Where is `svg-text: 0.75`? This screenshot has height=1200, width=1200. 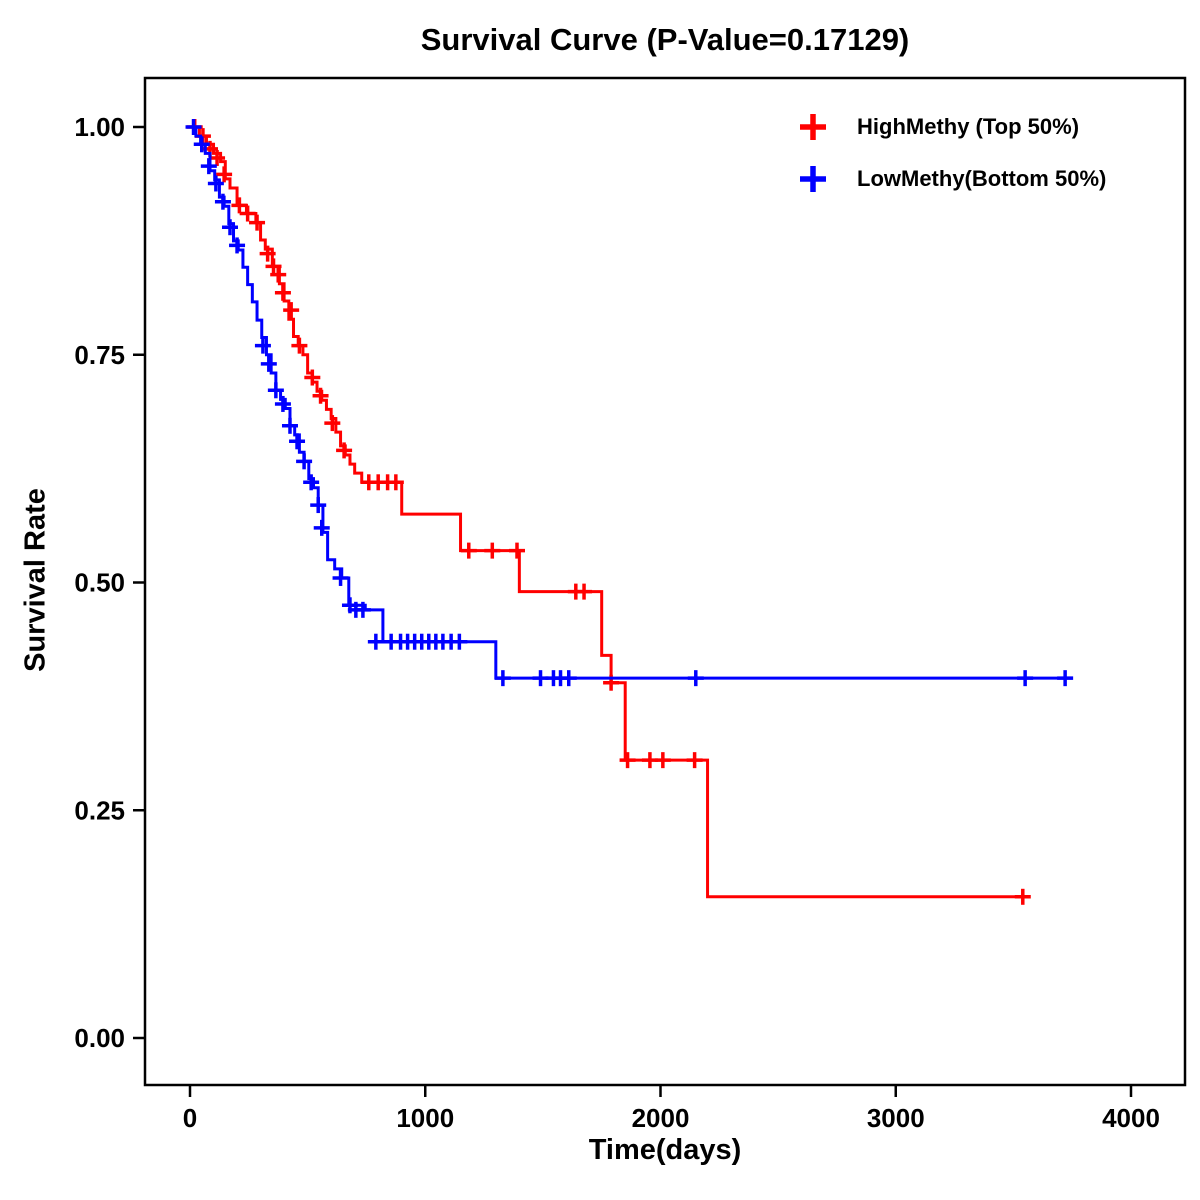 svg-text: 0.75 is located at coordinates (99, 355).